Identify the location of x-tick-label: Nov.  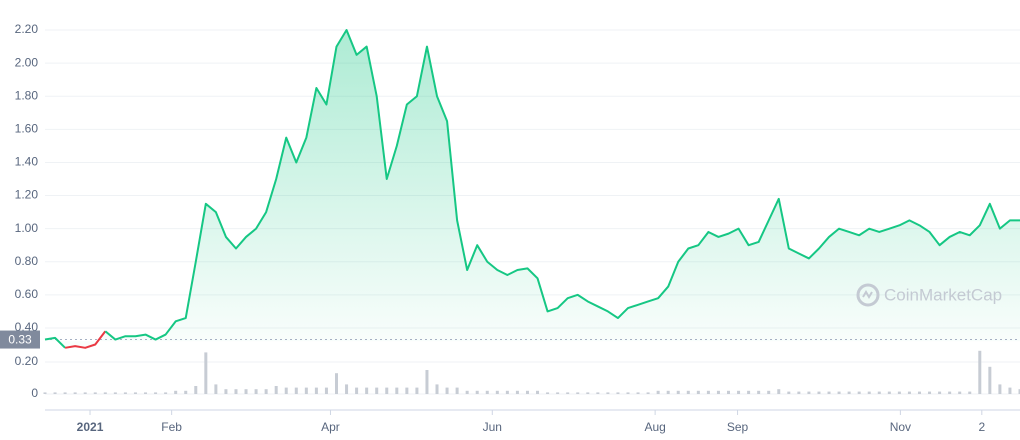
(900, 427).